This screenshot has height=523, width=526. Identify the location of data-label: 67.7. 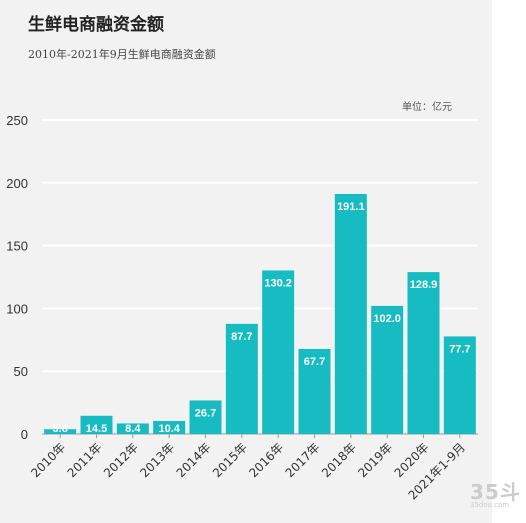
(314, 362).